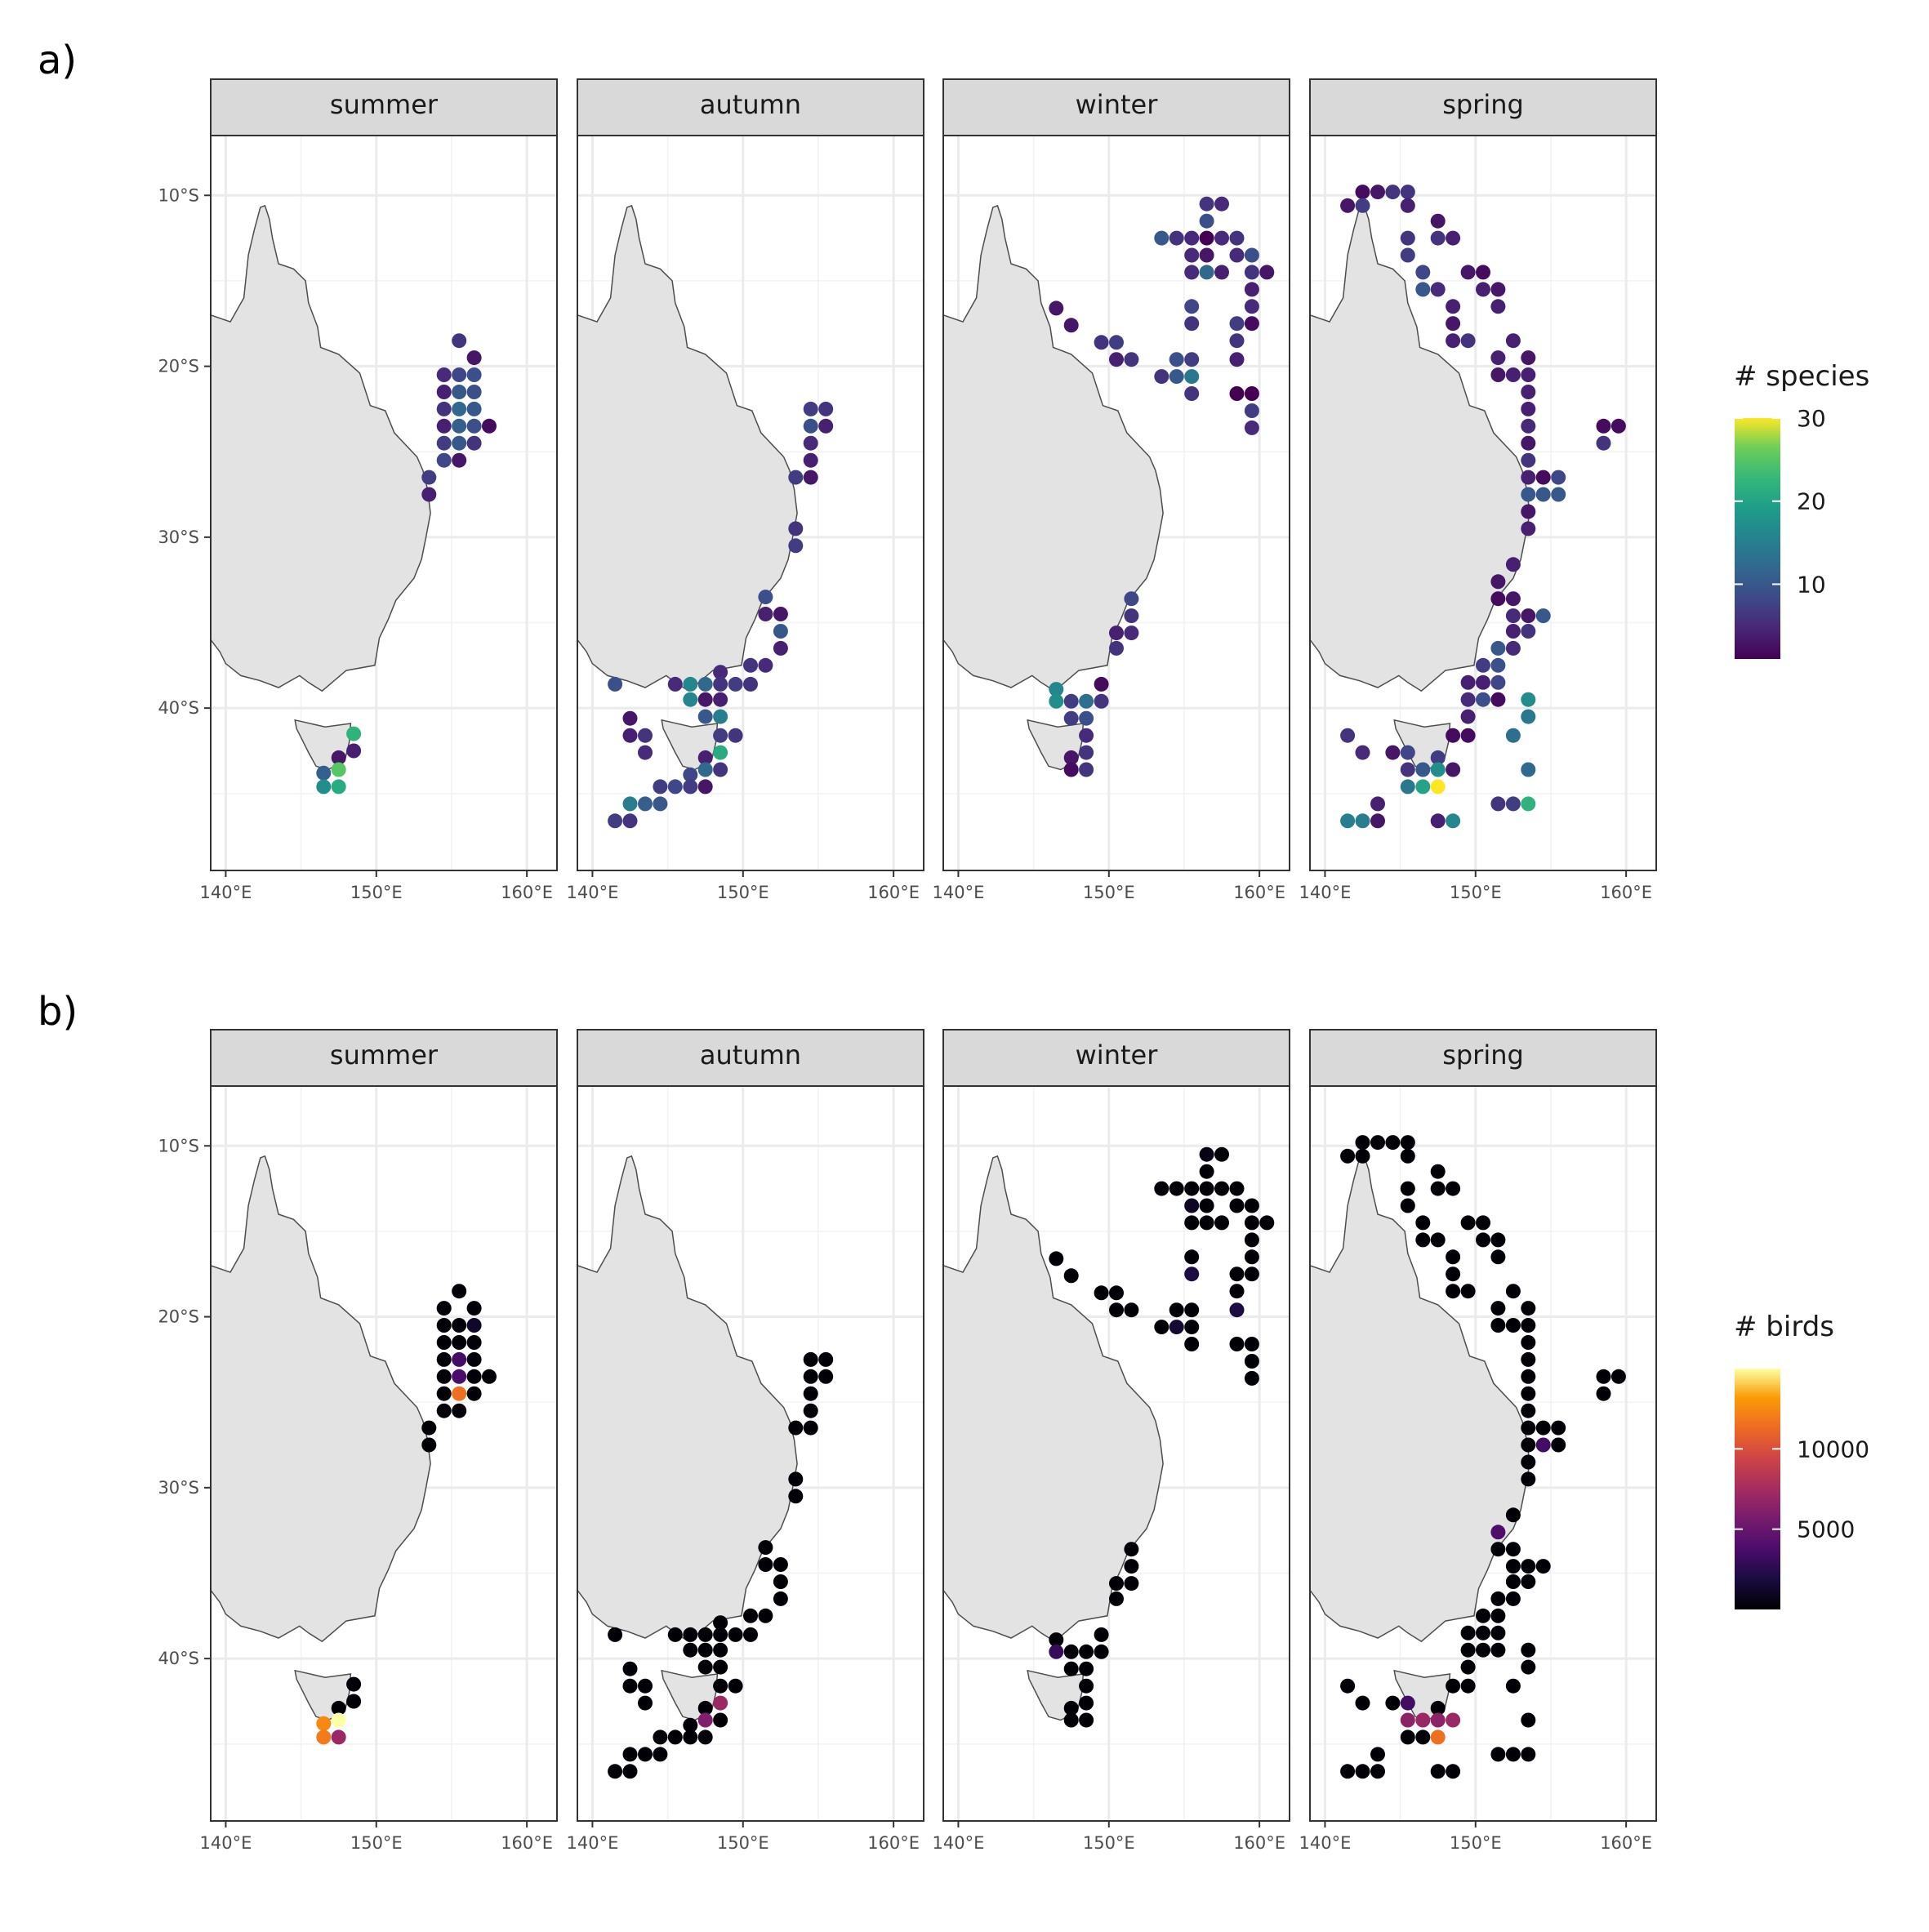 The width and height of the screenshot is (1929, 1932). I want to click on facet-autumn: autumn 140°E 150°E 160°E, so click(746, 490).